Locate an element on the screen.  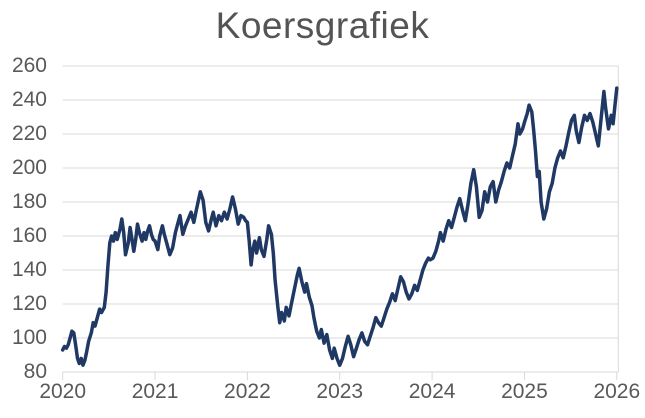
y-axis-tick-label: 240 is located at coordinates (29, 99).